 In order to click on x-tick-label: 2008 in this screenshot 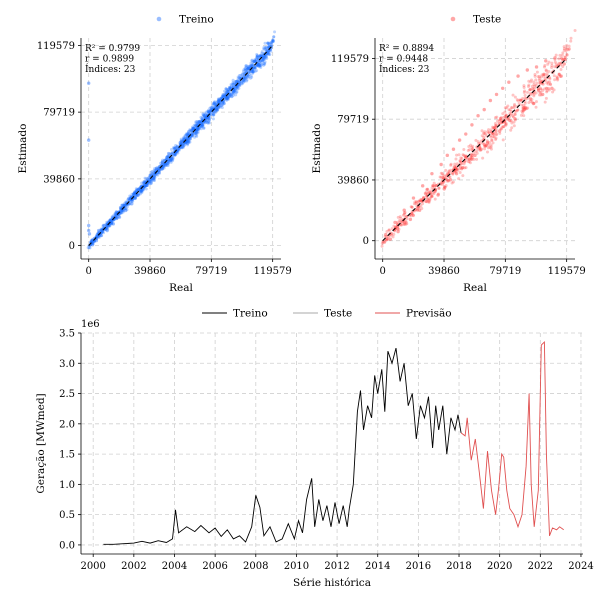, I will do `click(255, 566)`.